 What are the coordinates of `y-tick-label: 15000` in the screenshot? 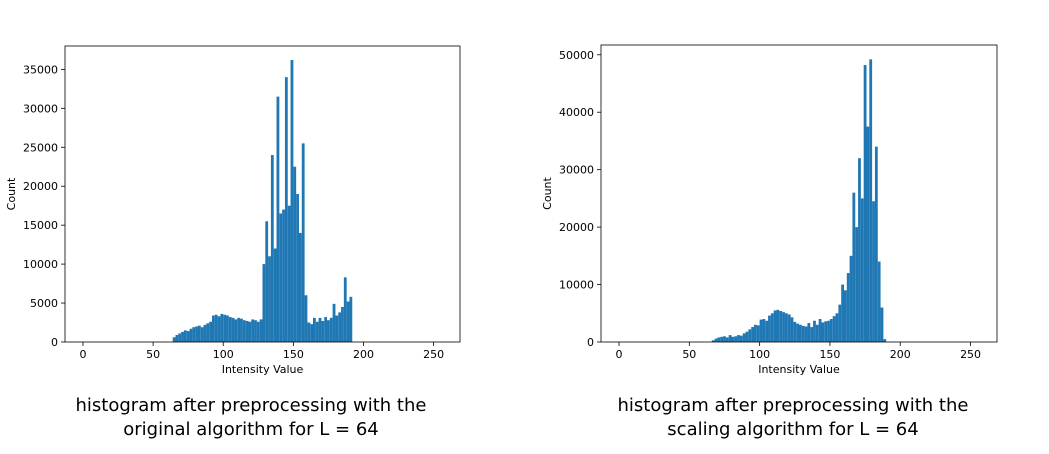 It's located at (40, 225).